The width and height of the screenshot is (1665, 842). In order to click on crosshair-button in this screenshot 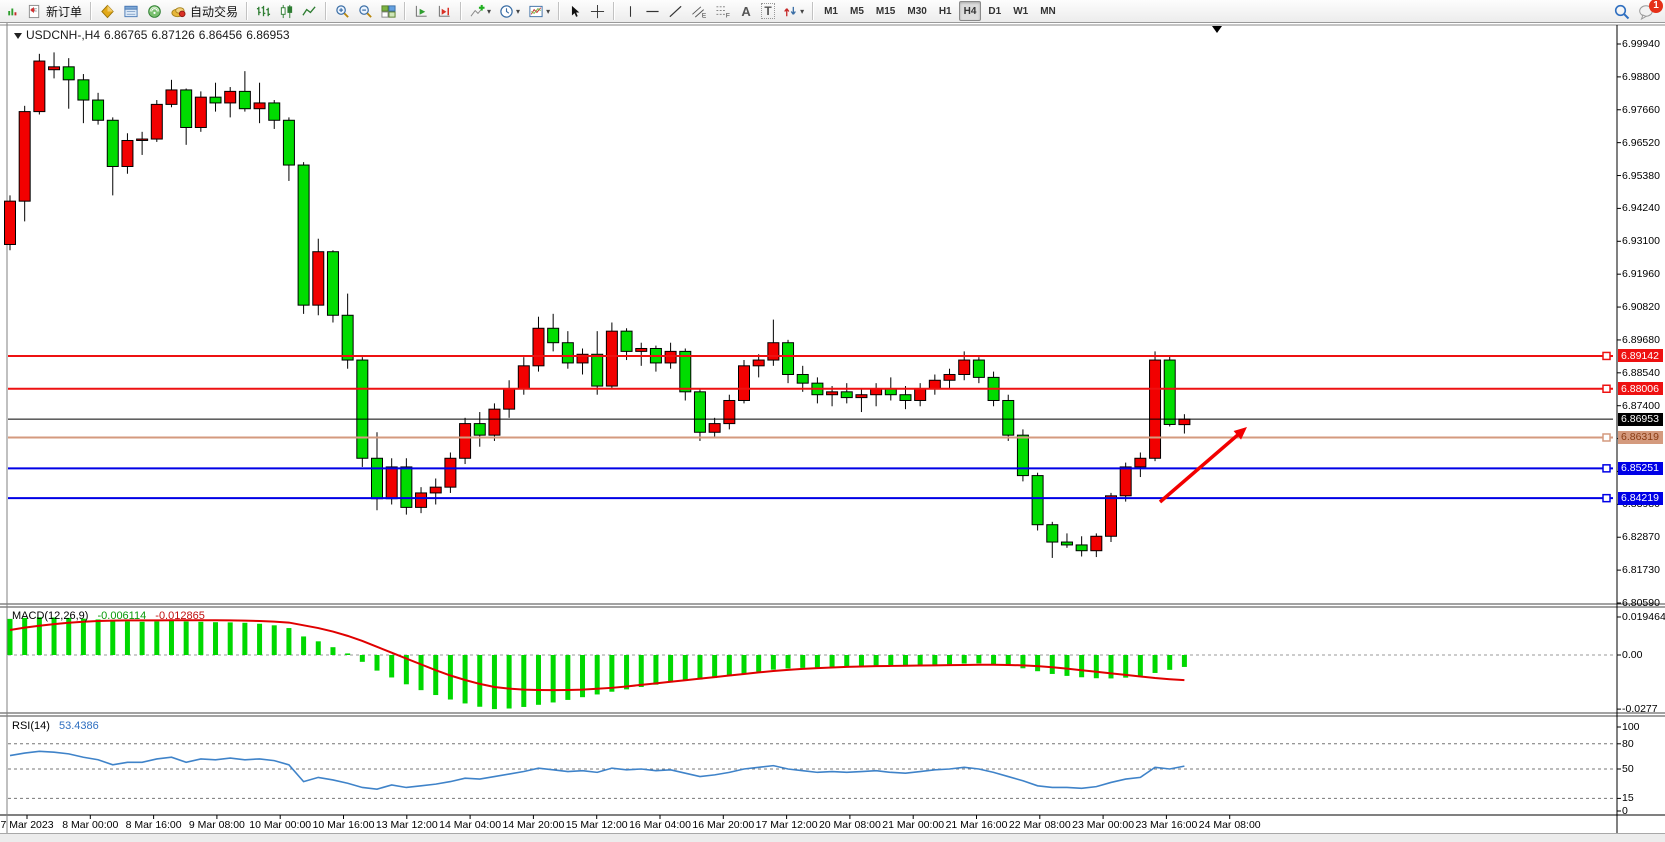, I will do `click(597, 11)`.